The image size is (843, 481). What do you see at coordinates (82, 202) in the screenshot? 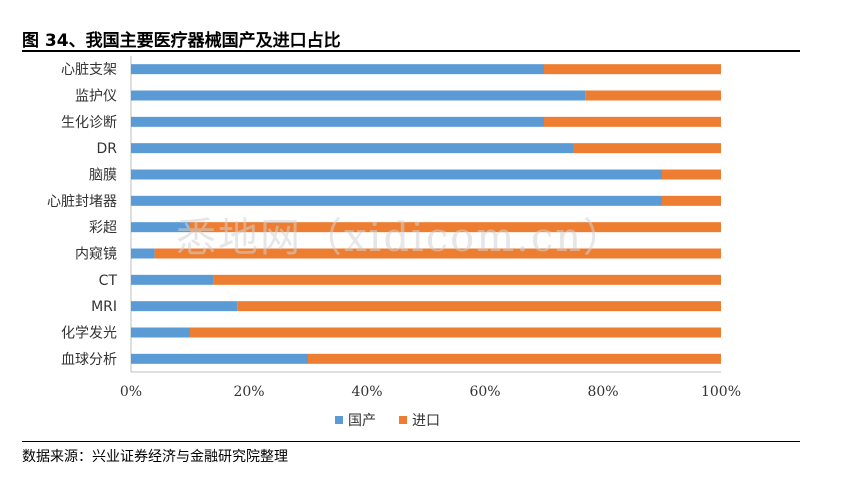
I see `category-label: 心脏封堵器` at bounding box center [82, 202].